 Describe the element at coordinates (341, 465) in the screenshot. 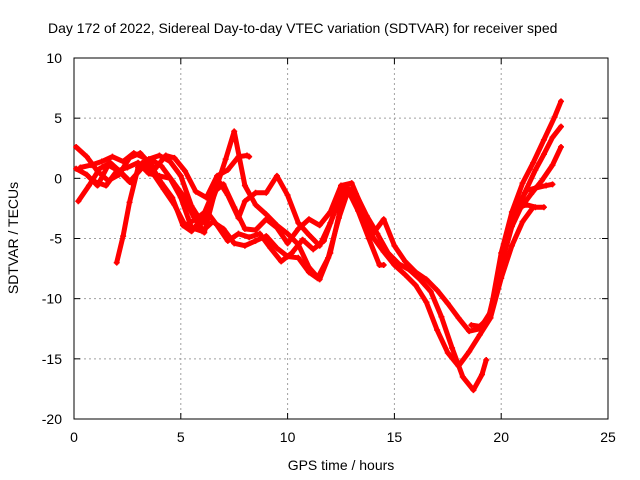

I see `x-axis-label: GPS time / hours` at that location.